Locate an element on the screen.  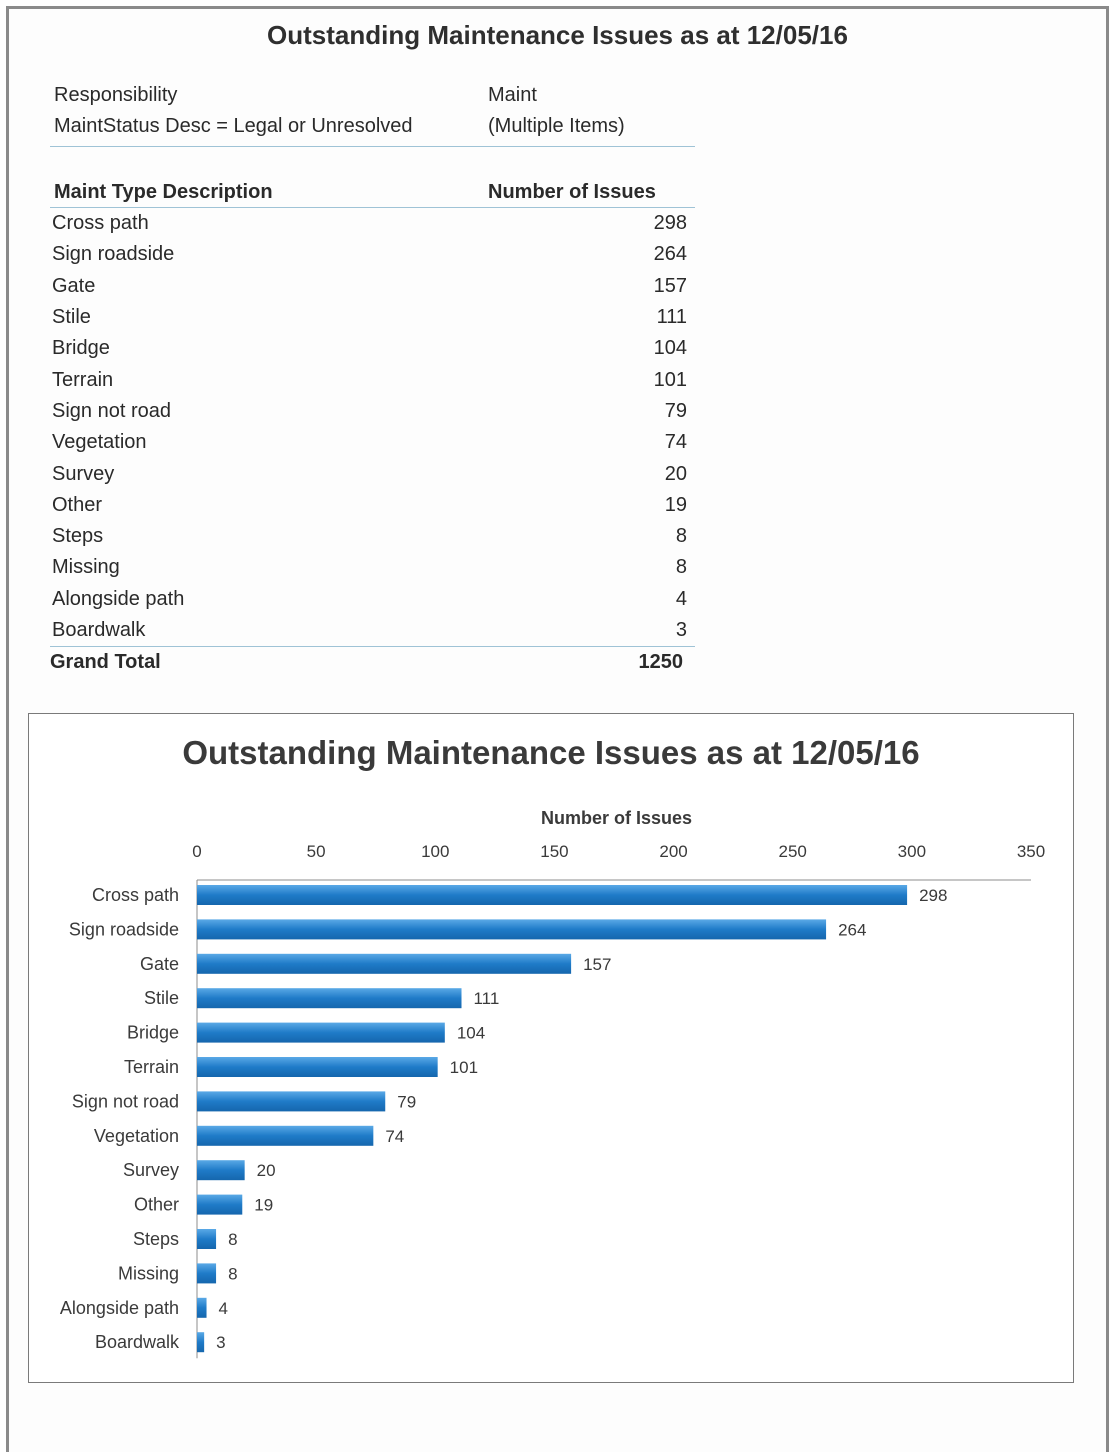
row-label: Vegetation is located at coordinates (99, 442).